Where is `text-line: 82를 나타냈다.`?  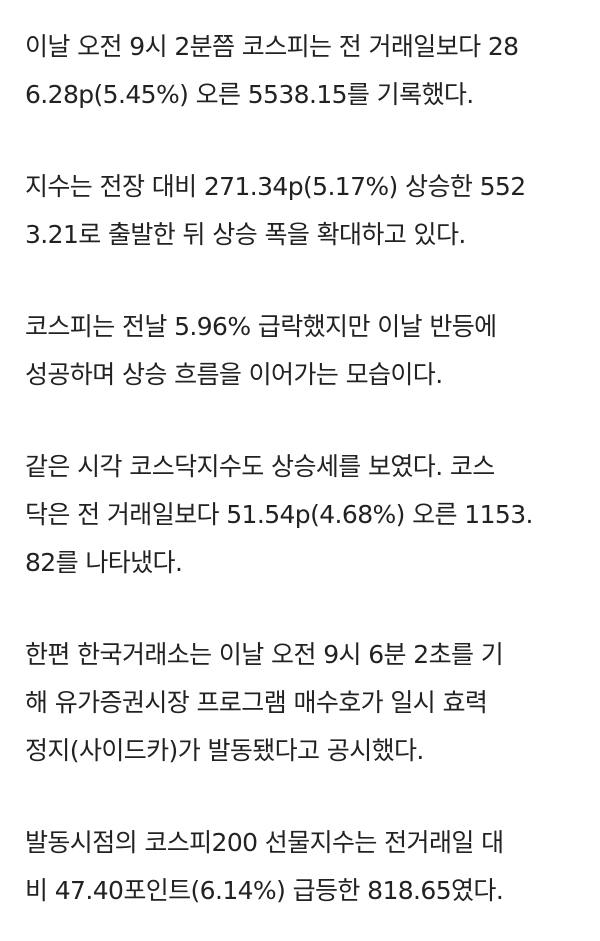 text-line: 82를 나타냈다. is located at coordinates (104, 562).